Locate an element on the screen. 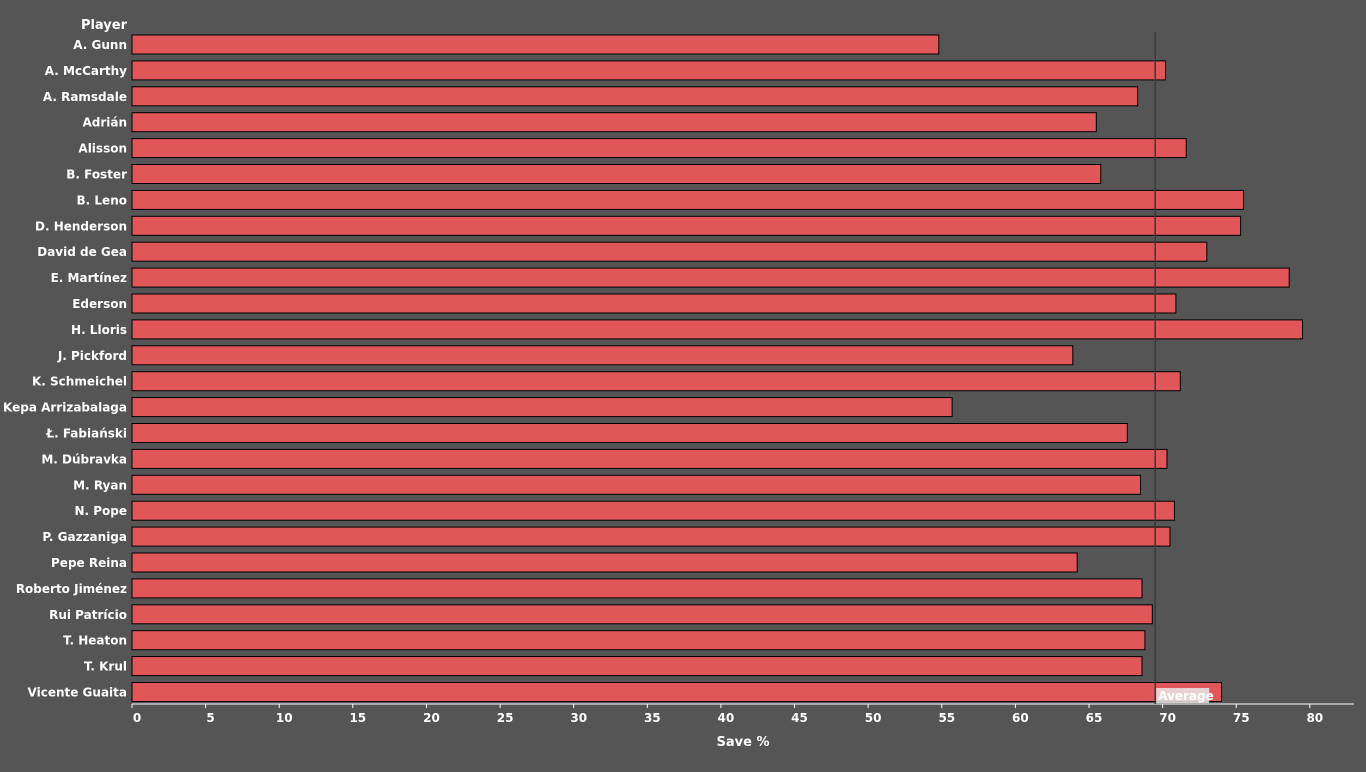 This screenshot has width=1366, height=772. x-tick-label: 75 is located at coordinates (1241, 718).